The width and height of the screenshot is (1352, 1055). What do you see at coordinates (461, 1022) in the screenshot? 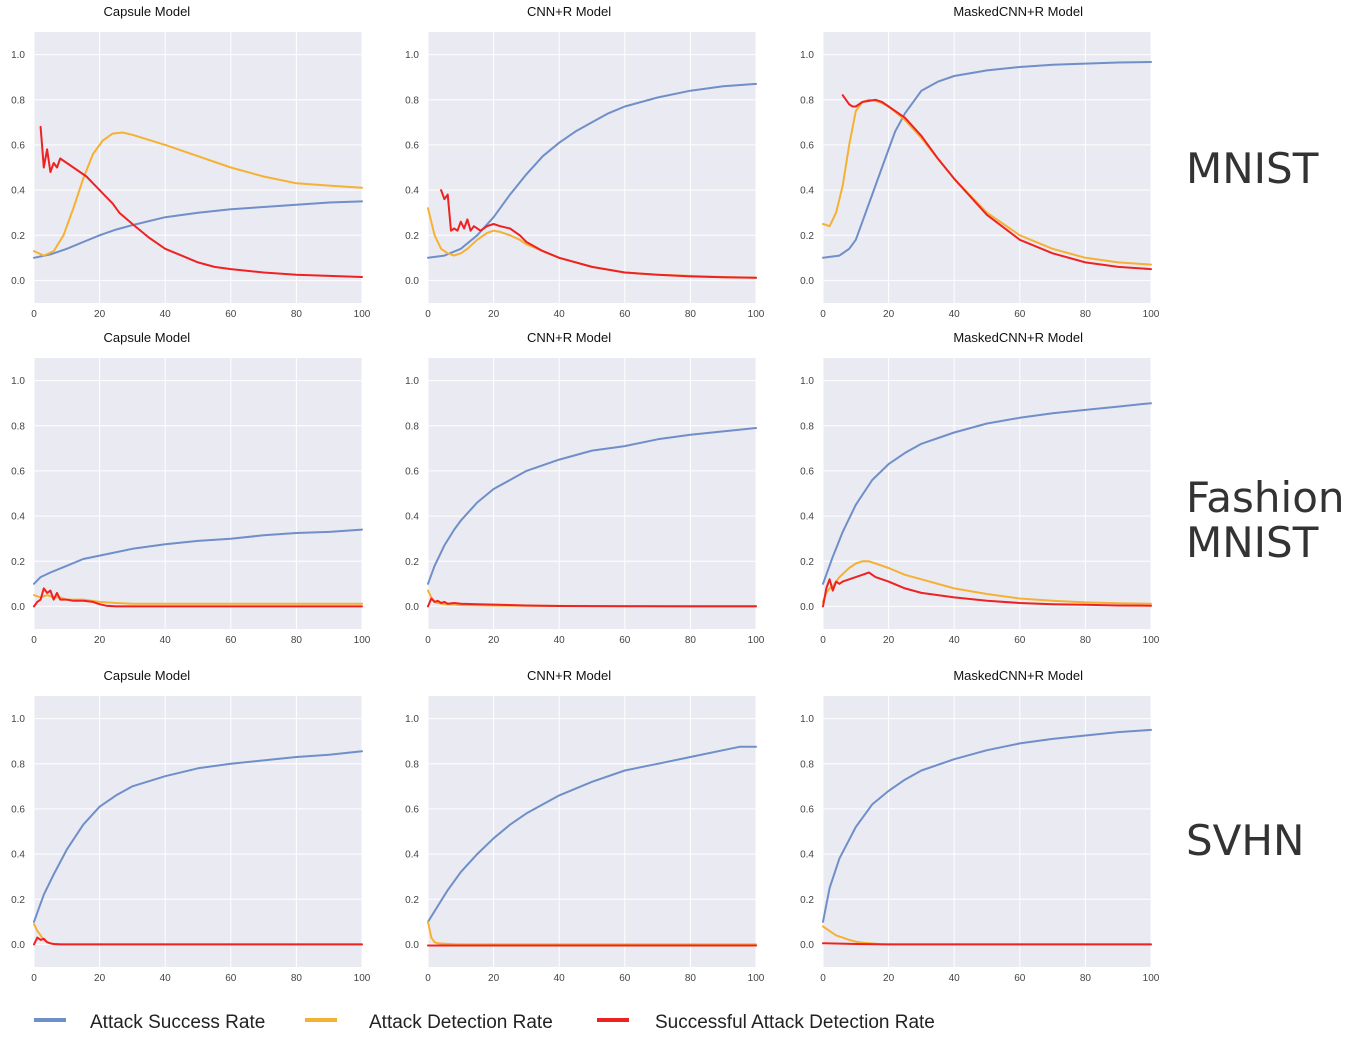
I see `legend-label: Attack Detection Rate` at bounding box center [461, 1022].